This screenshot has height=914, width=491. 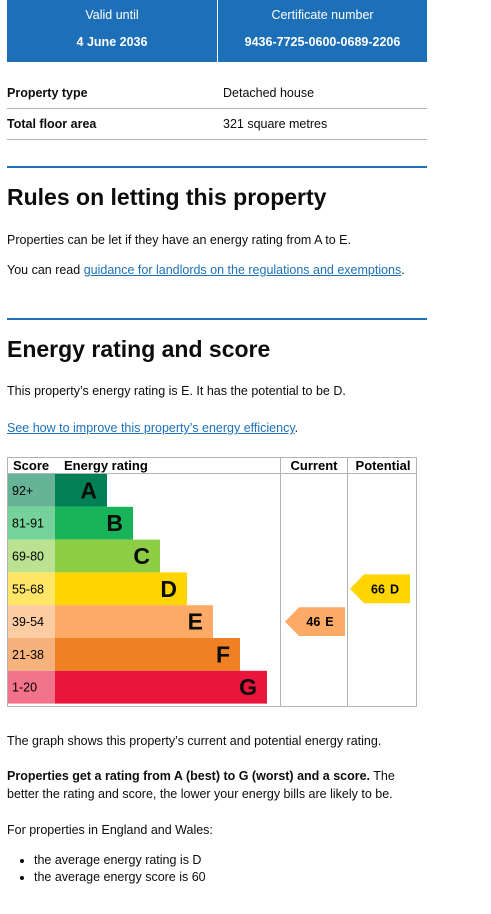 What do you see at coordinates (217, 93) in the screenshot?
I see `property-row: Property type Detached house` at bounding box center [217, 93].